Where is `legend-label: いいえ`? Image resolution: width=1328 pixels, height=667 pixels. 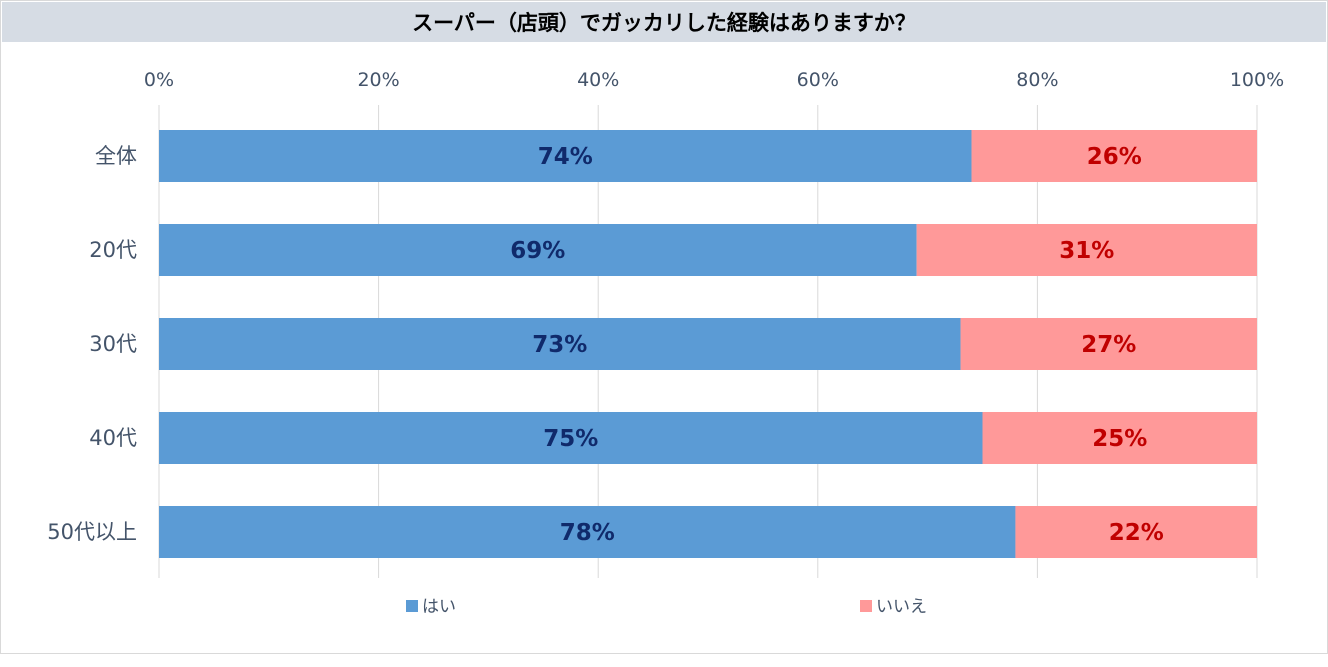 legend-label: いいえ is located at coordinates (901, 607).